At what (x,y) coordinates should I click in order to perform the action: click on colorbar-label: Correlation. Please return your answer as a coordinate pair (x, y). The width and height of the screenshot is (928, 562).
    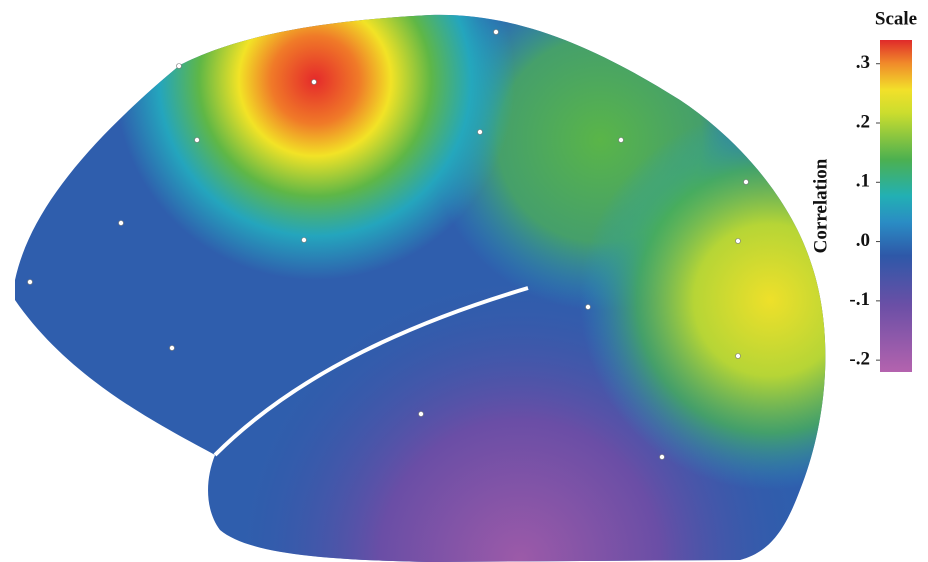
    Looking at the image, I should click on (820, 205).